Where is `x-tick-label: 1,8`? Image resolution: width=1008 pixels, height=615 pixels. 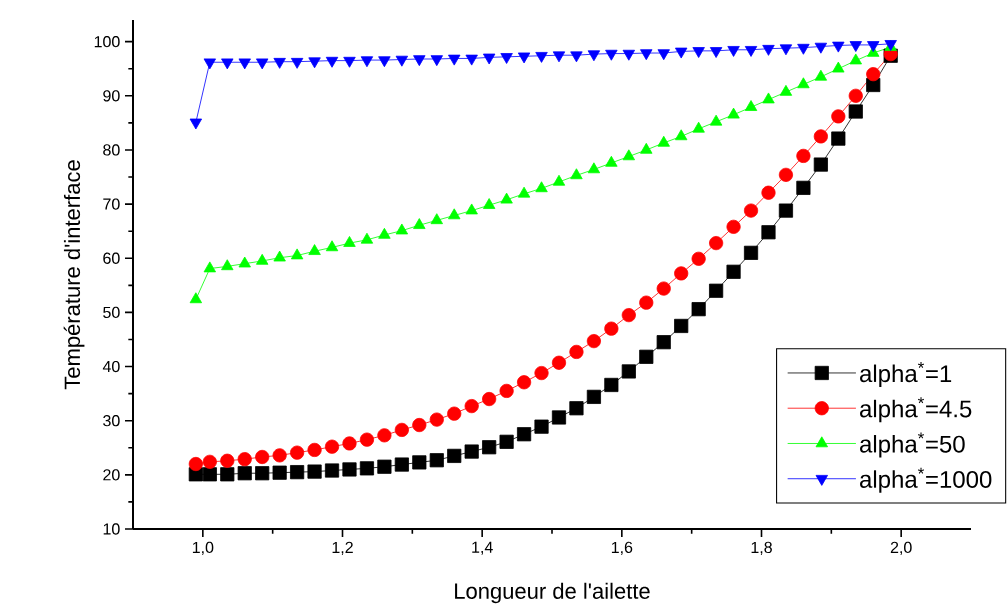
x-tick-label: 1,8 is located at coordinates (761, 548).